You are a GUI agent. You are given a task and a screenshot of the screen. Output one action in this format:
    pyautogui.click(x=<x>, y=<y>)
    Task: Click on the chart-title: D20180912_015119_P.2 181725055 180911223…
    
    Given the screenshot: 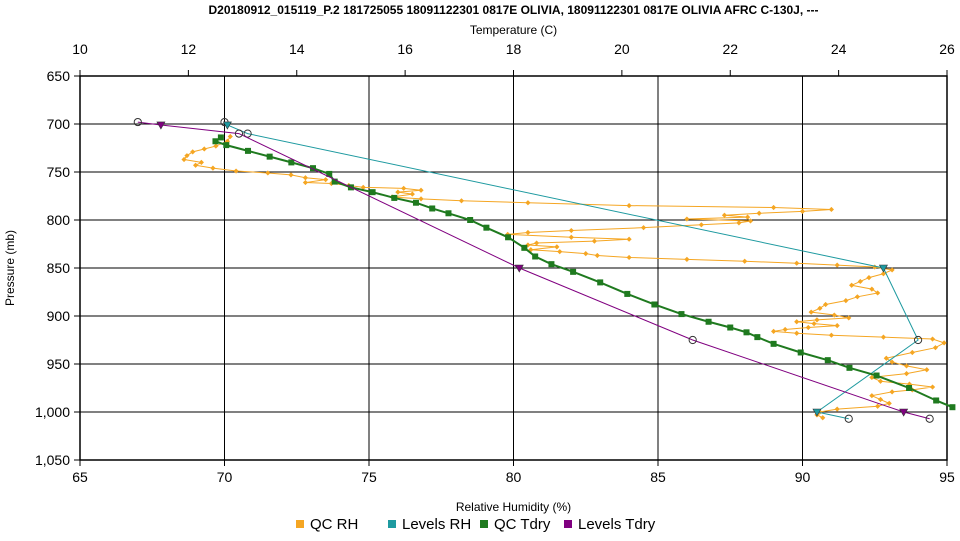 What is the action you would take?
    pyautogui.click(x=513, y=10)
    